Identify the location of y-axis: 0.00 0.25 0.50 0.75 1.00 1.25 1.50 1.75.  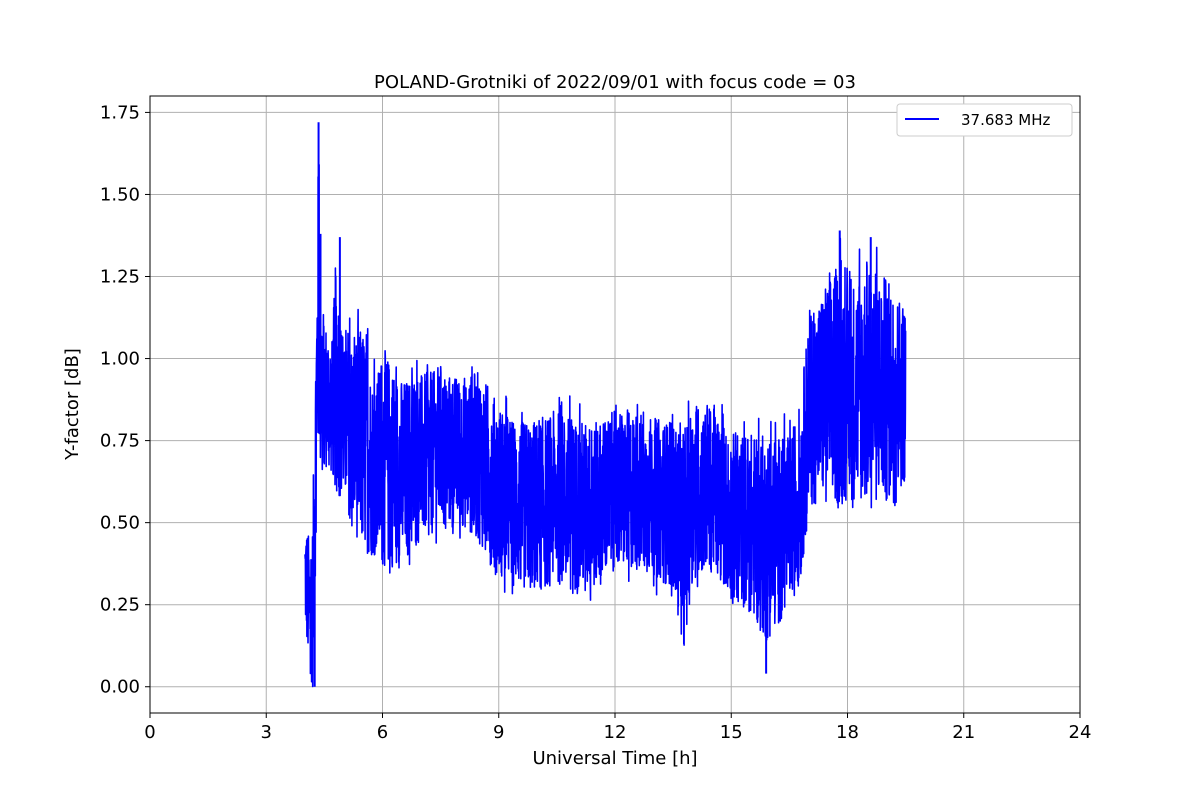
(125, 400).